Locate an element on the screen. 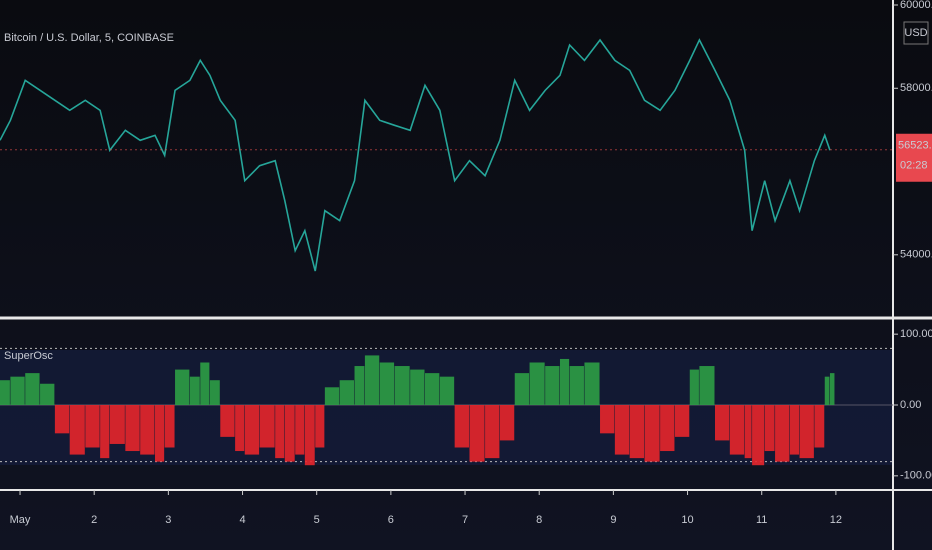 This screenshot has width=932, height=550. y-tick-label: 100.00 is located at coordinates (916, 334).